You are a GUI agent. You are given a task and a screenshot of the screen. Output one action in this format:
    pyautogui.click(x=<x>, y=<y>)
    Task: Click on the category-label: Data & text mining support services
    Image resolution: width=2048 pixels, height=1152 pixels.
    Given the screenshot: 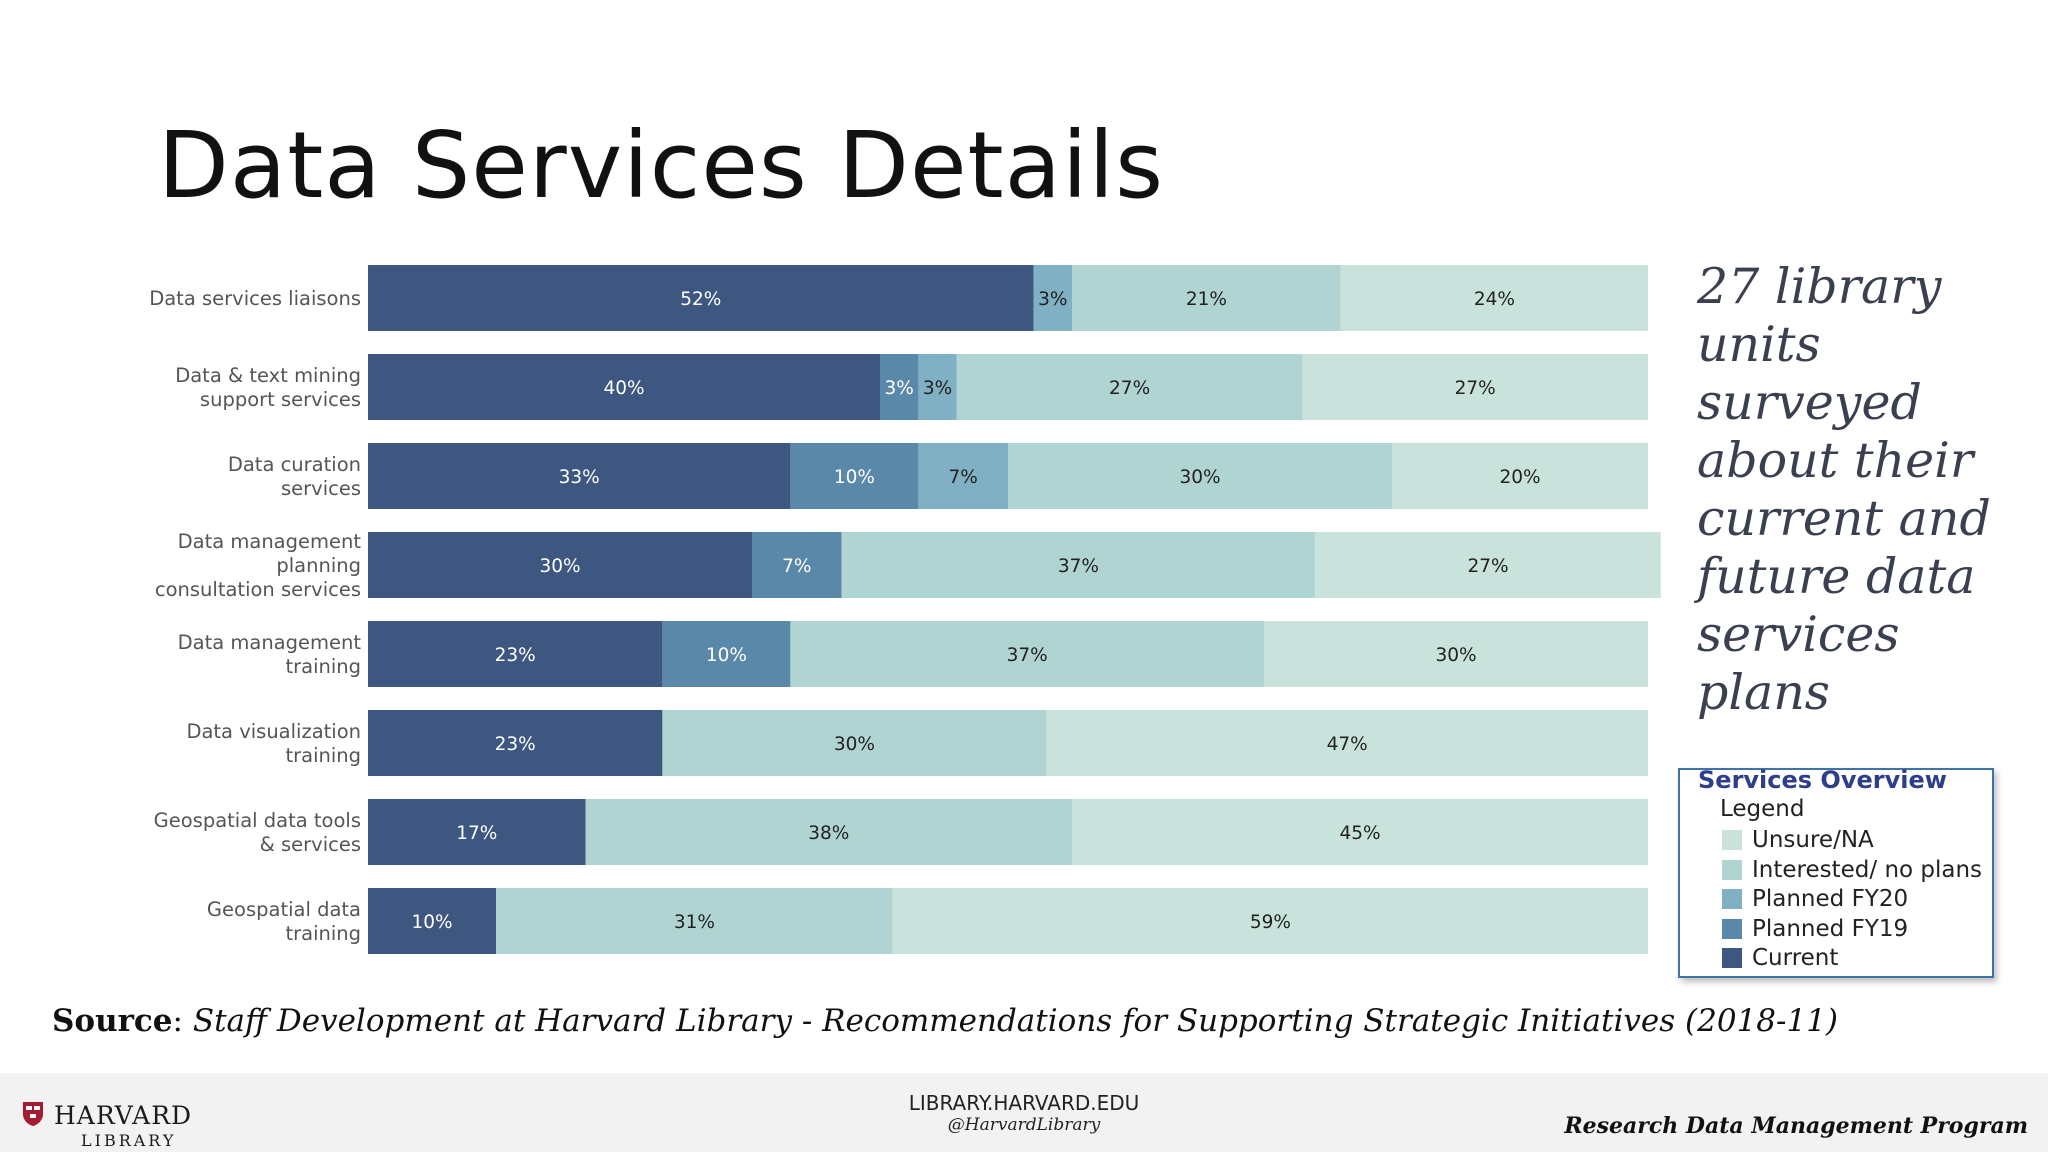 What is the action you would take?
    pyautogui.click(x=268, y=387)
    